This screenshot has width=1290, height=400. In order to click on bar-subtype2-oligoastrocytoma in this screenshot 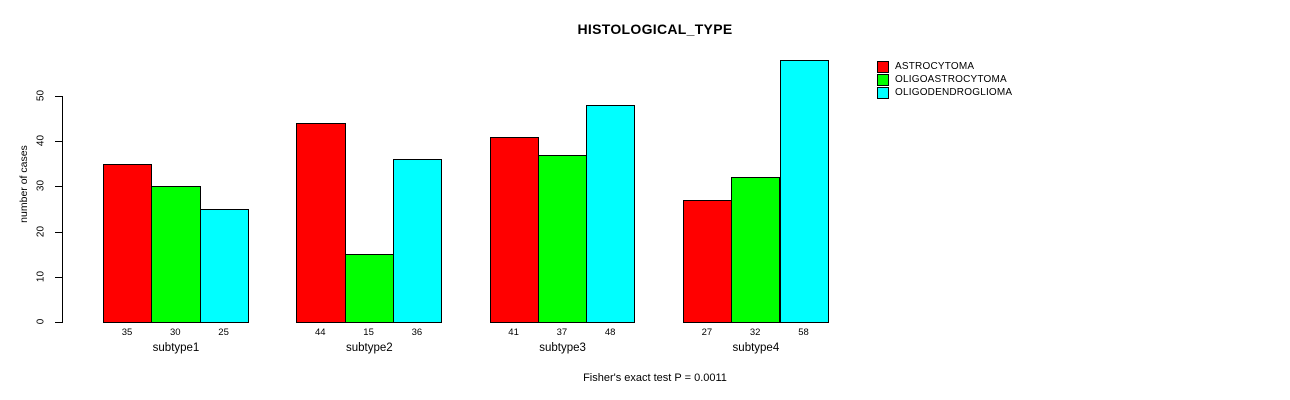, I will do `click(369, 288)`.